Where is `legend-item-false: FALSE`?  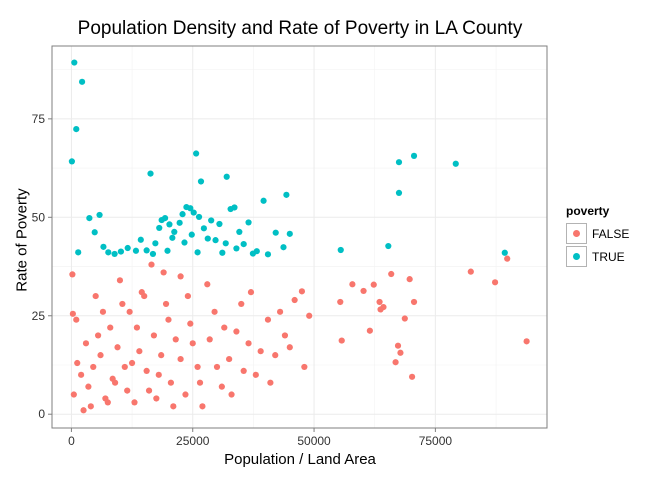 legend-item-false: FALSE is located at coordinates (597, 233).